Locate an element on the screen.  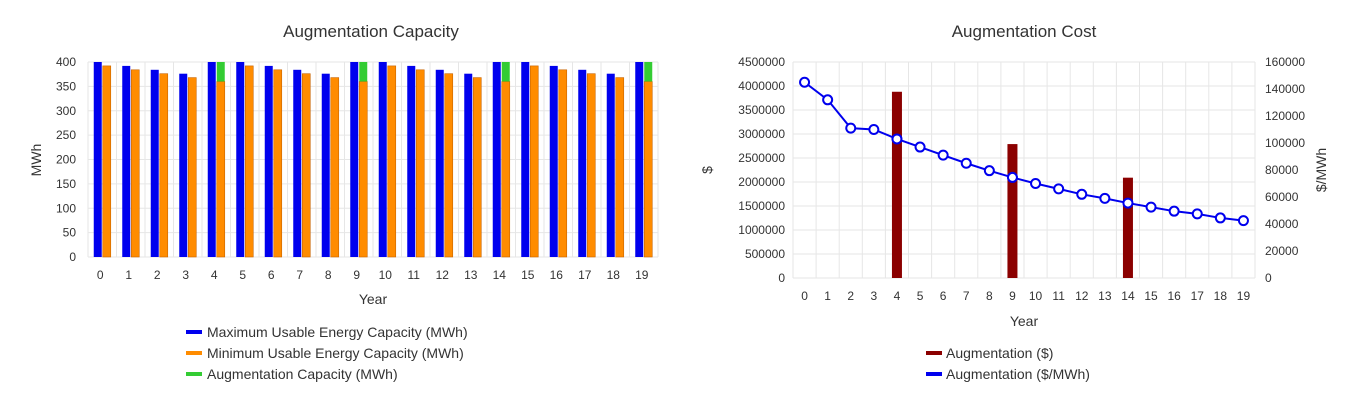
y-tick-label: 3000000 is located at coordinates (761, 134).